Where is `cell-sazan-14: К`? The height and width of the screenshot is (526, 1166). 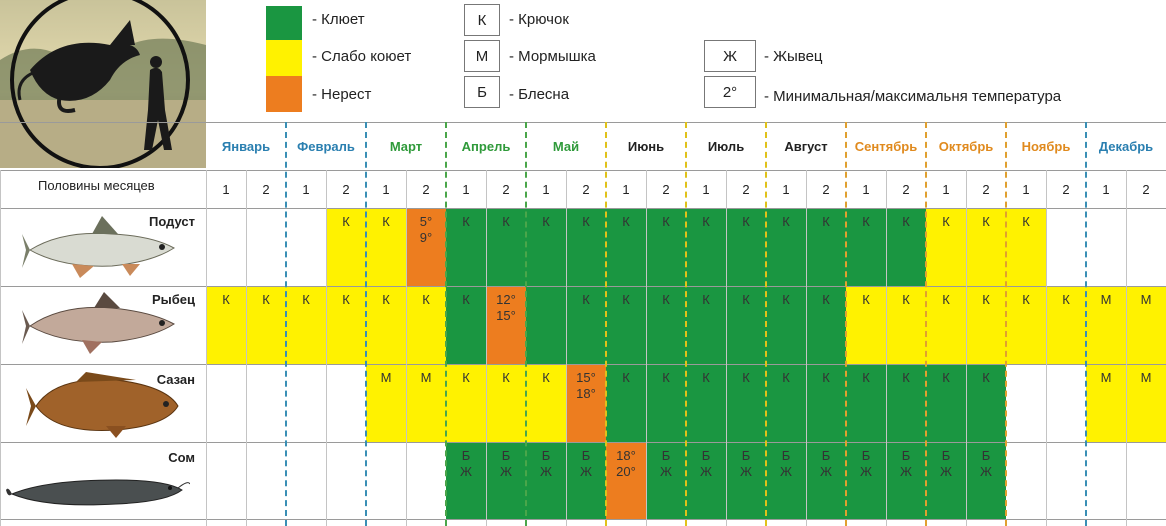
cell-sazan-14: К is located at coordinates (746, 403).